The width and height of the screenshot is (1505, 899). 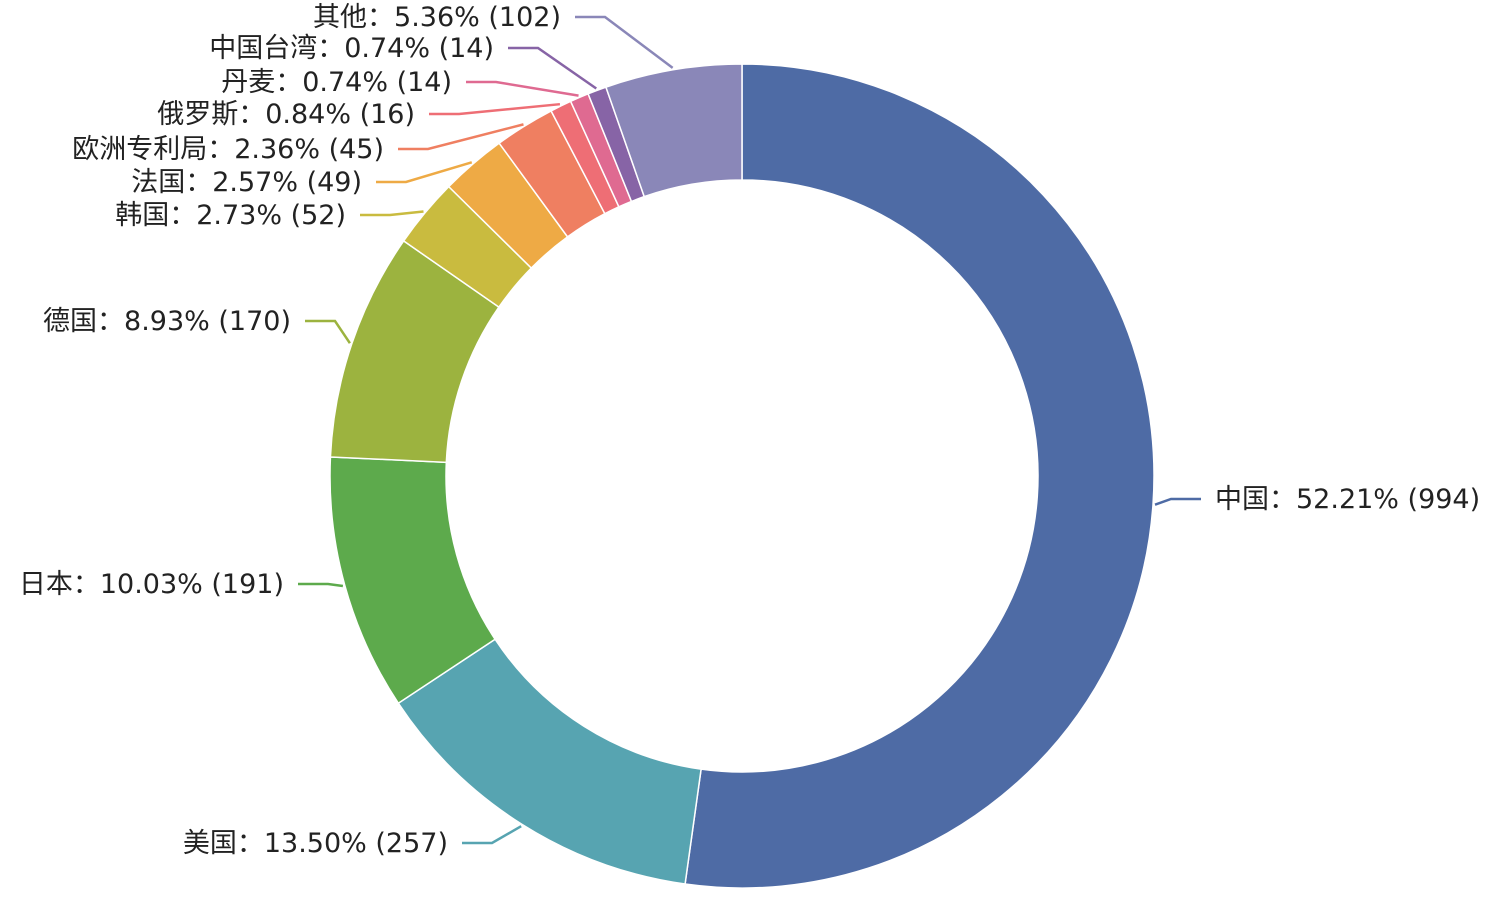 I want to click on slice-label-6: 欧洲专利局：2.36% (45), so click(x=228, y=149).